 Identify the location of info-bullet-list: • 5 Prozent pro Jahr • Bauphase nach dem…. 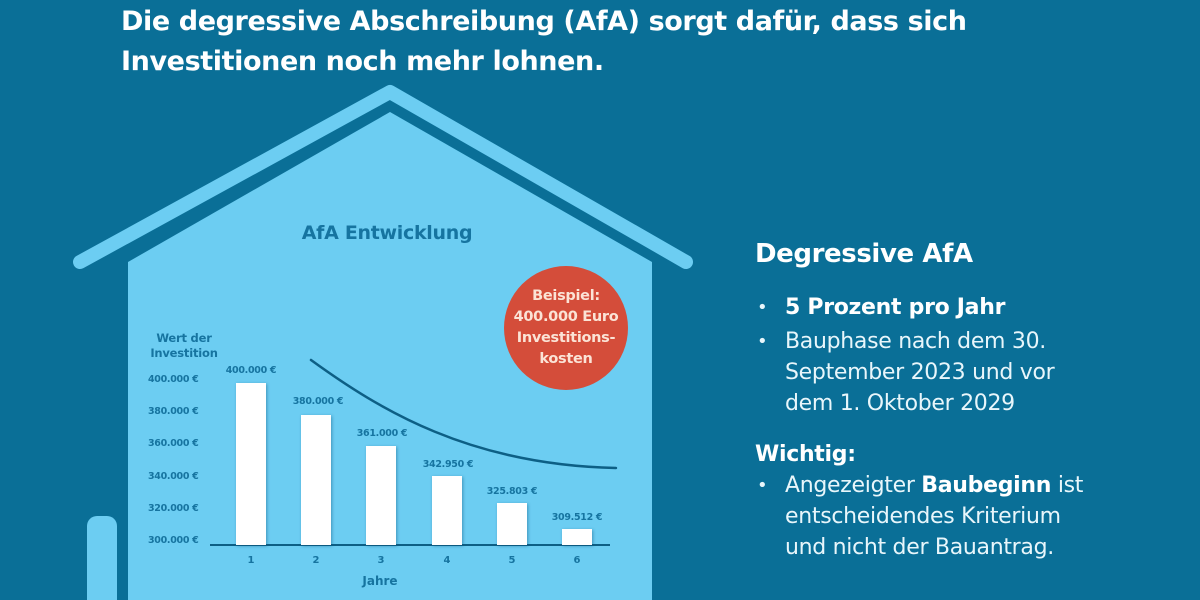
(965, 355).